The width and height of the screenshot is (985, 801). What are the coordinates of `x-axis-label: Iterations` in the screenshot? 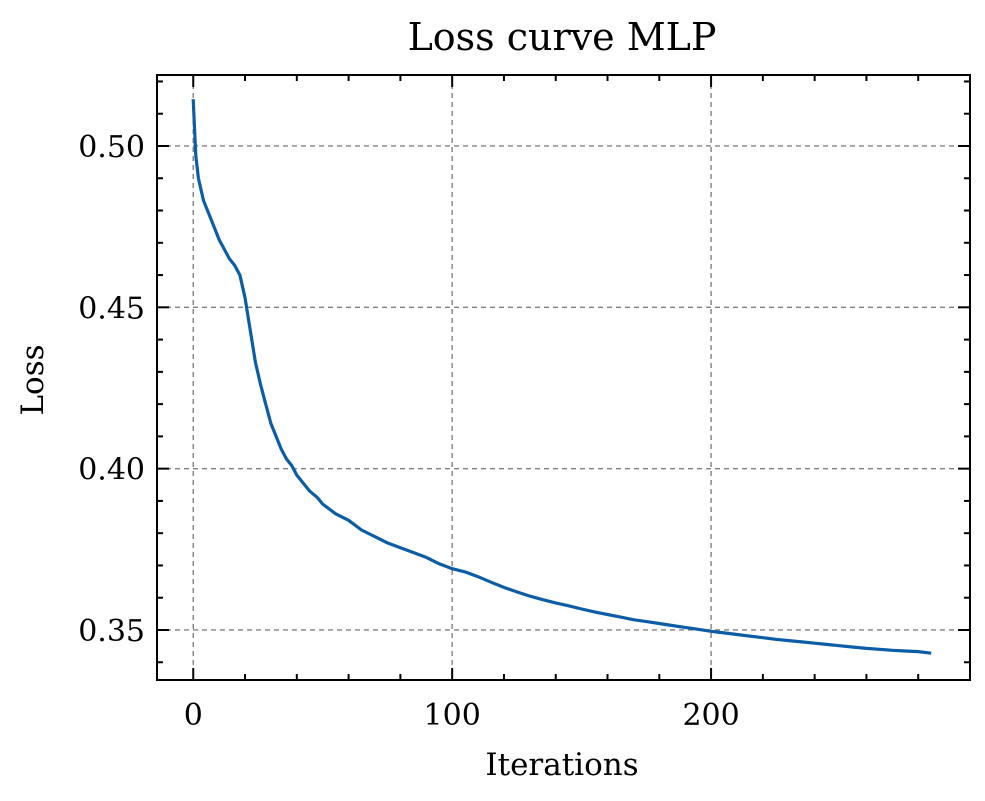 It's located at (561, 765).